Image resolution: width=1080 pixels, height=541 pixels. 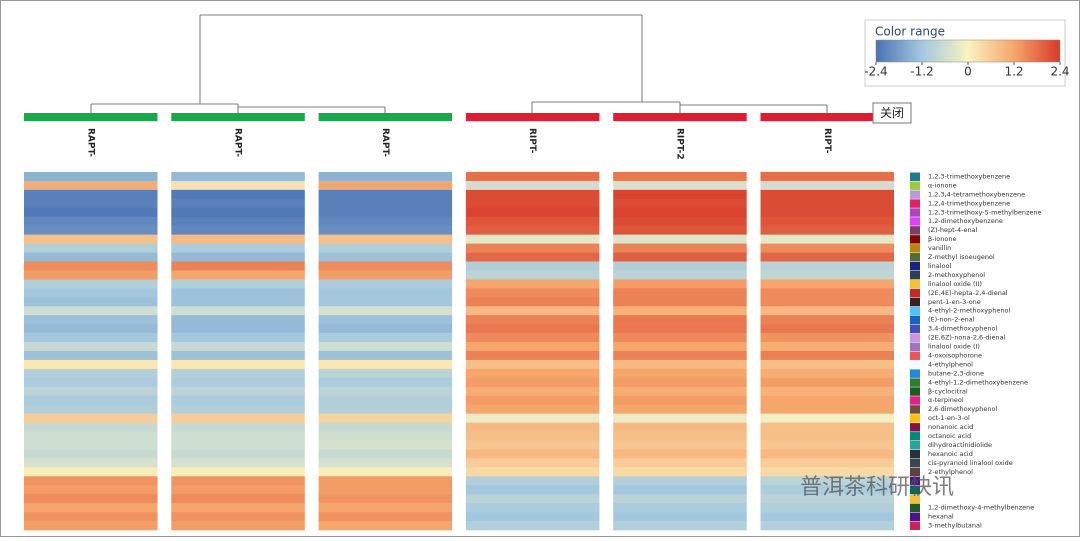 I want to click on row-label: 2-methoxyphenol, so click(x=956, y=275).